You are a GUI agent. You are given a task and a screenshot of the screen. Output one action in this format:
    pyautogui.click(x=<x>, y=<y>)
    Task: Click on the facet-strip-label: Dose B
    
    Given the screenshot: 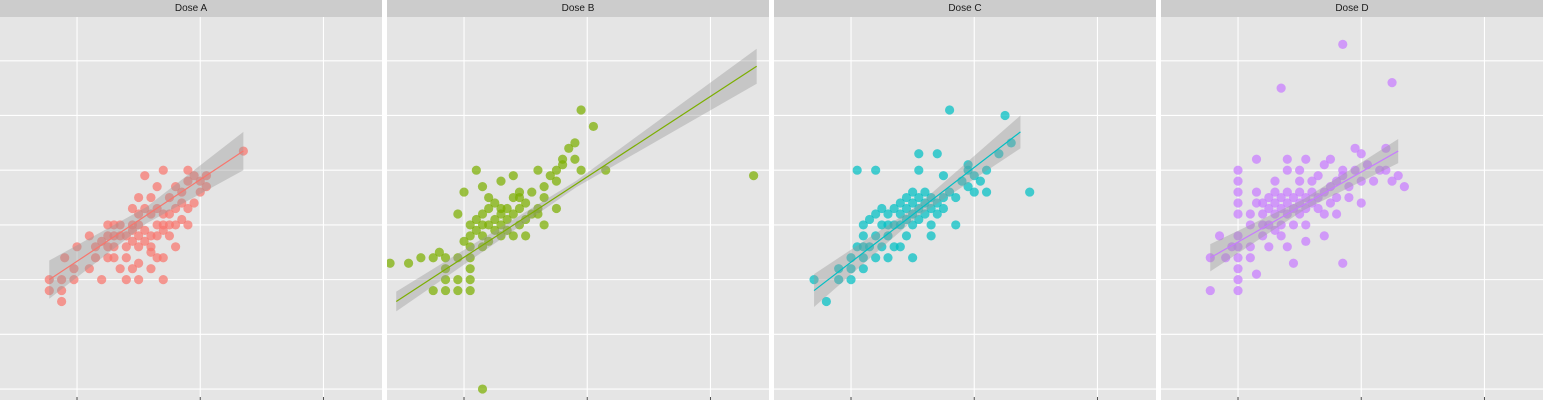 What is the action you would take?
    pyautogui.click(x=578, y=8)
    